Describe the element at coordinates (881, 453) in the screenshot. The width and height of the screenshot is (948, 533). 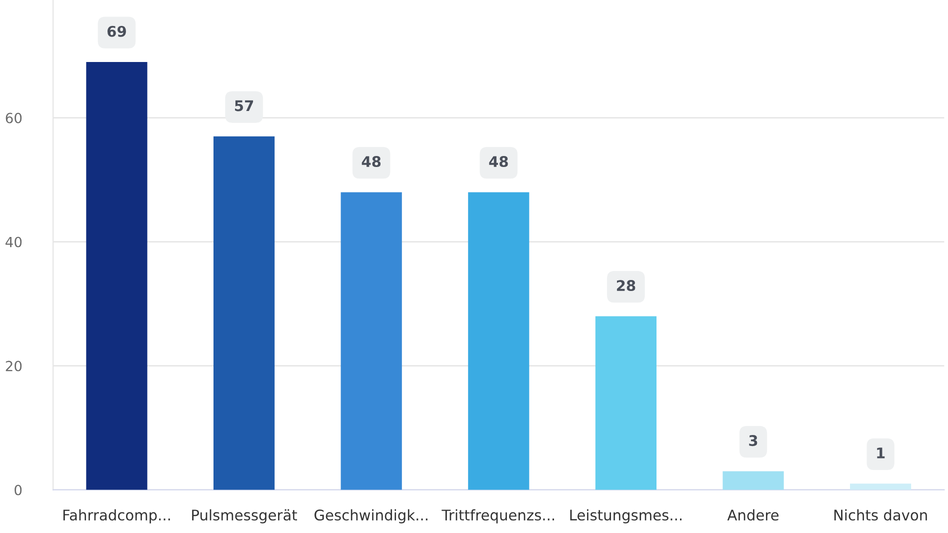
I see `data-label: 1` at that location.